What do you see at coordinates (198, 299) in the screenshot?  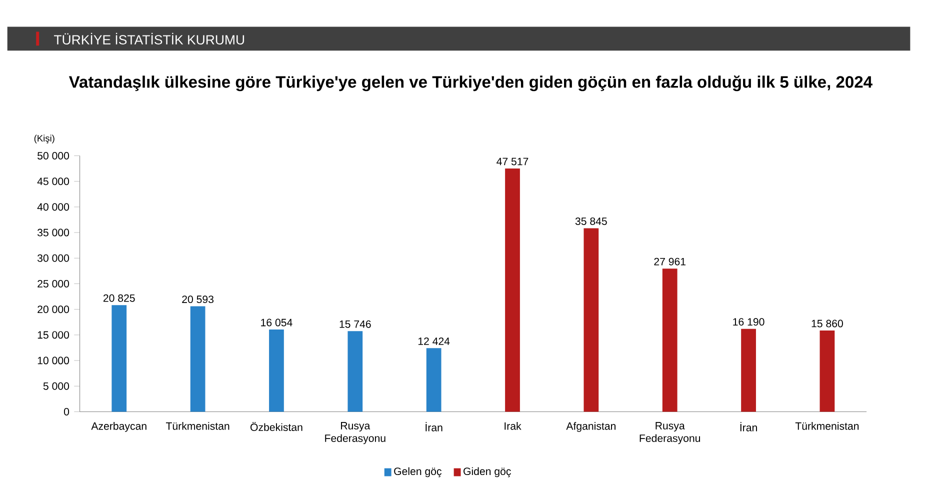 I see `data-label: 20 593` at bounding box center [198, 299].